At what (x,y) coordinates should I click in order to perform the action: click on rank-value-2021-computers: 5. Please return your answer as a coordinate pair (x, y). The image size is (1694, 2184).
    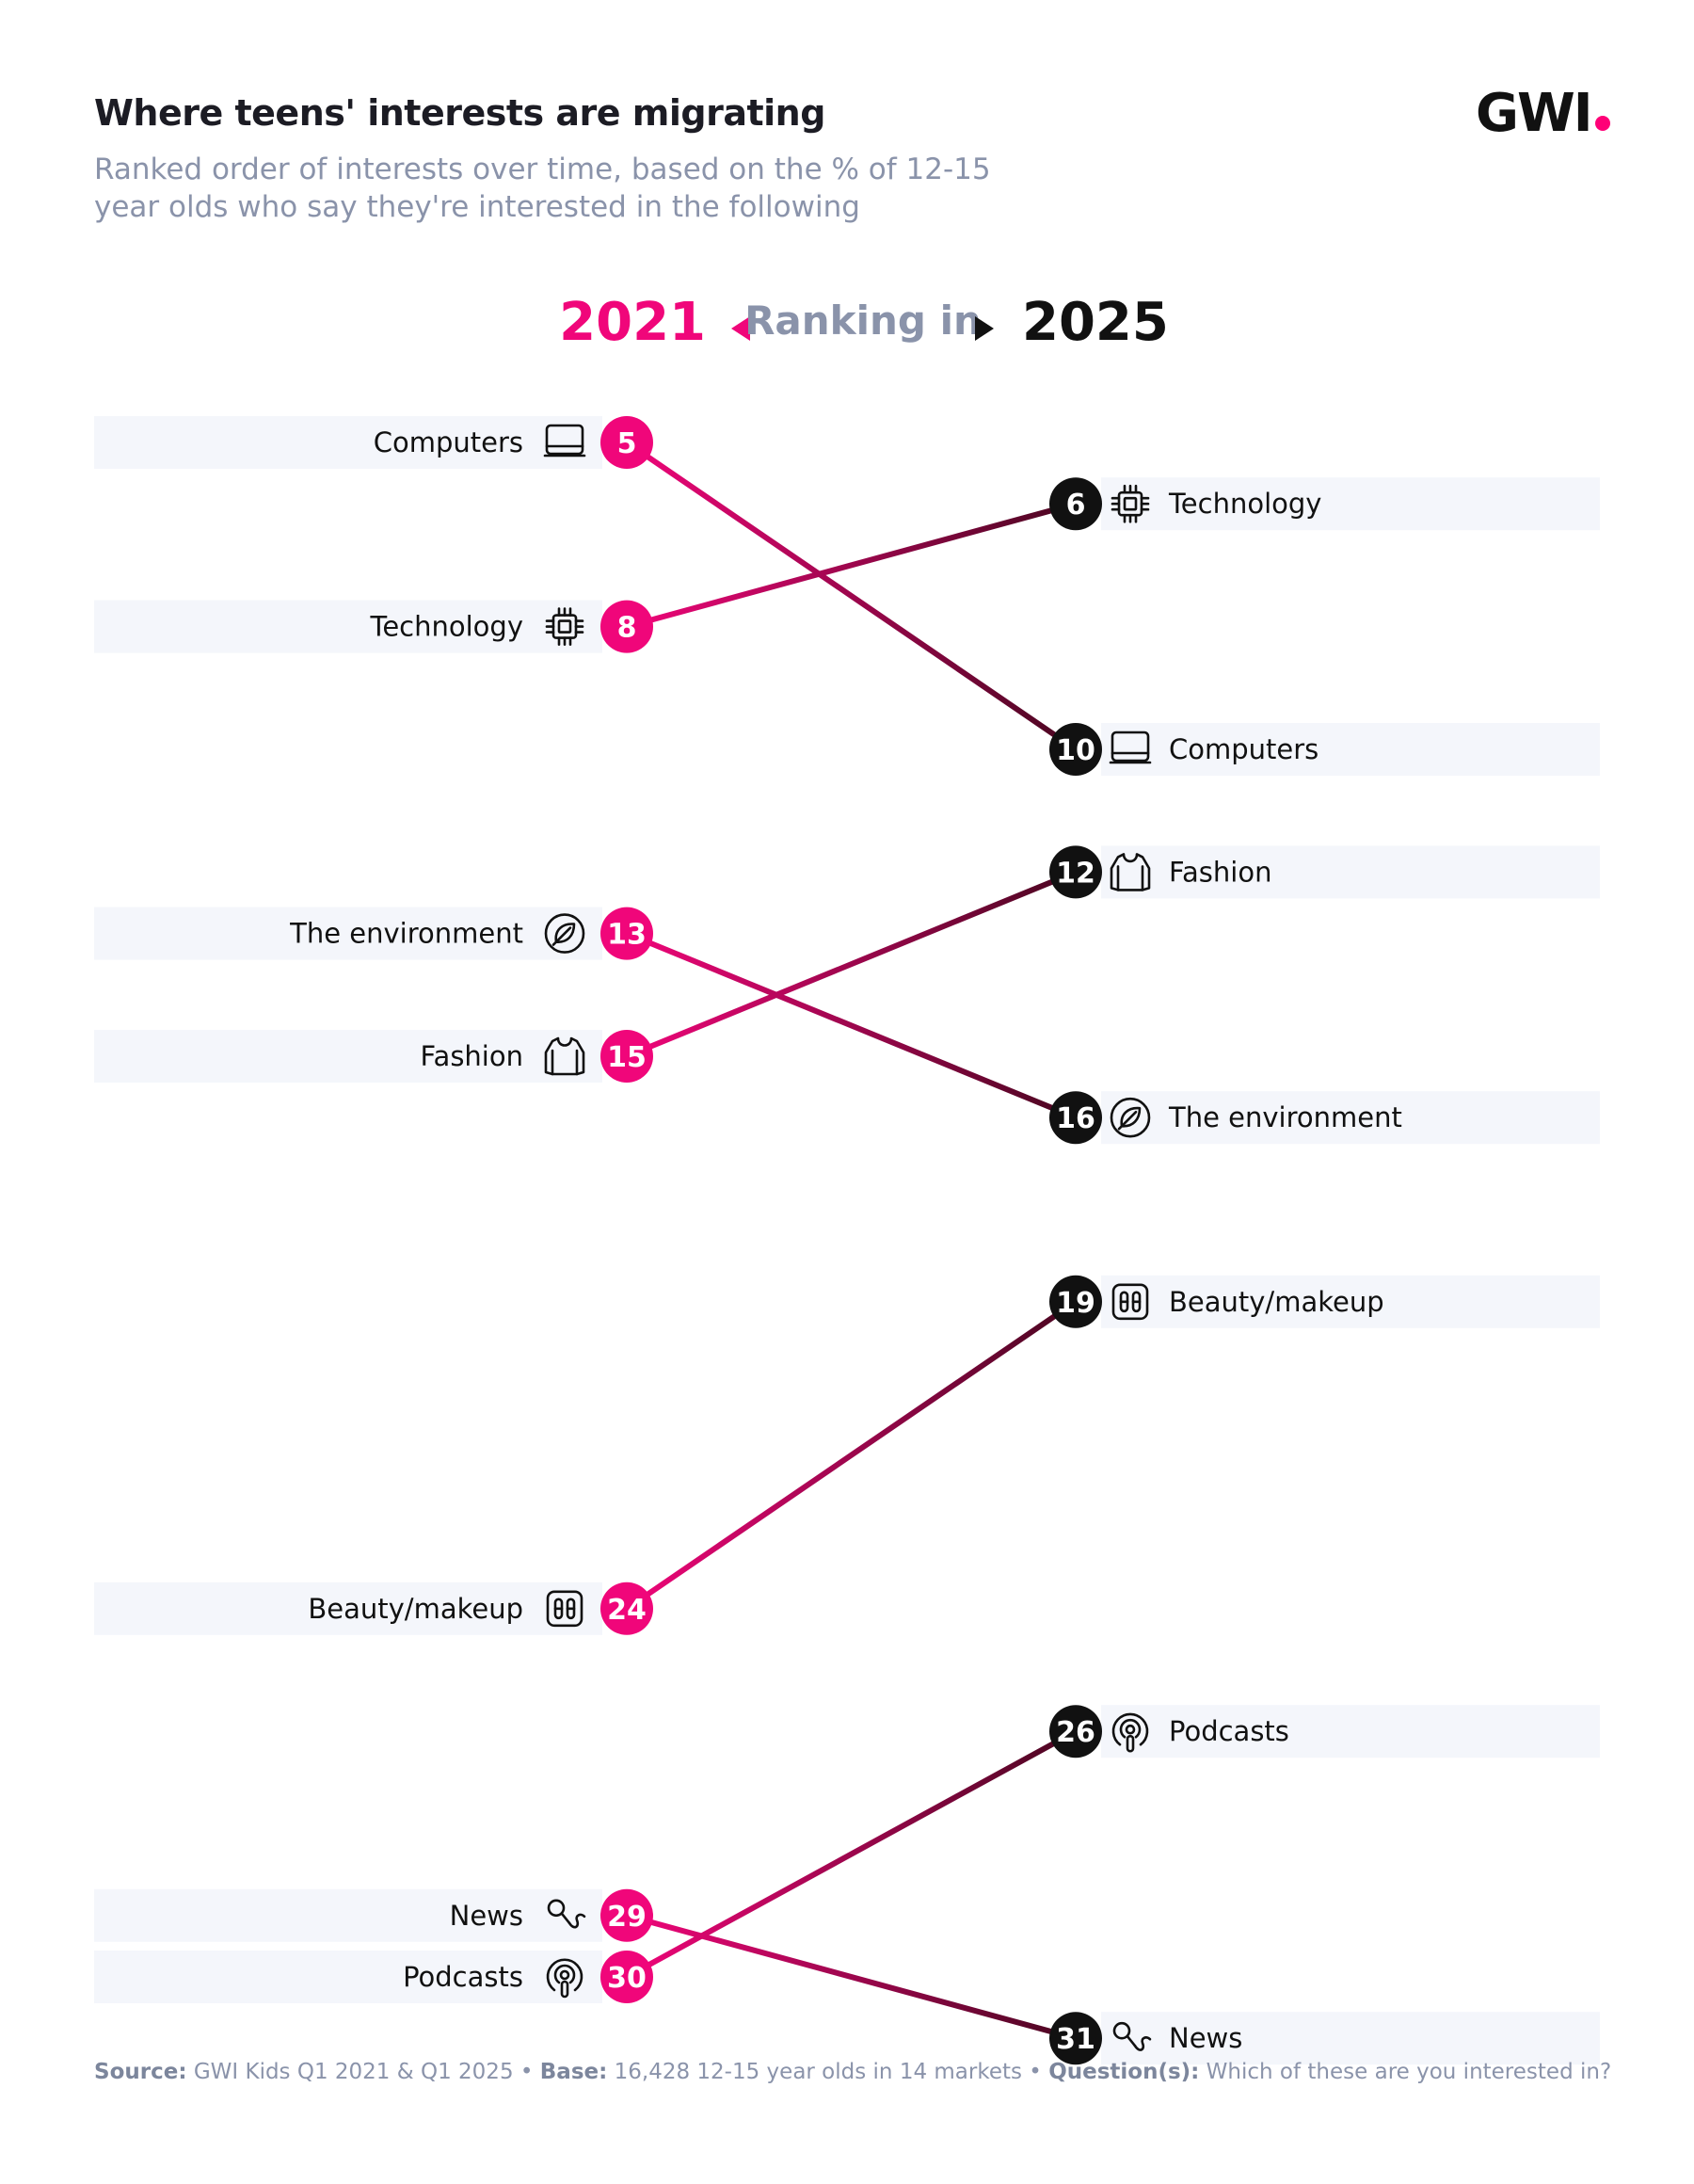
    Looking at the image, I should click on (627, 443).